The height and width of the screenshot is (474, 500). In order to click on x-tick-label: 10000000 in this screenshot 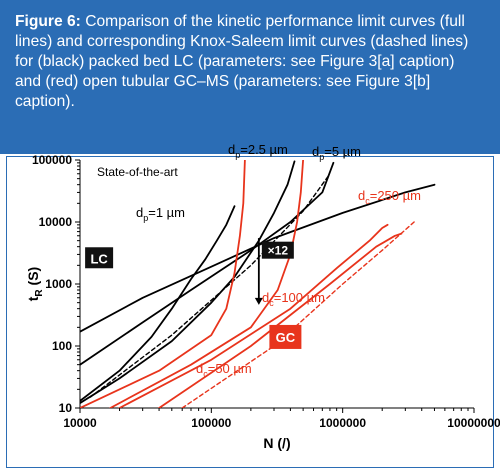, I will do `click(473, 423)`.